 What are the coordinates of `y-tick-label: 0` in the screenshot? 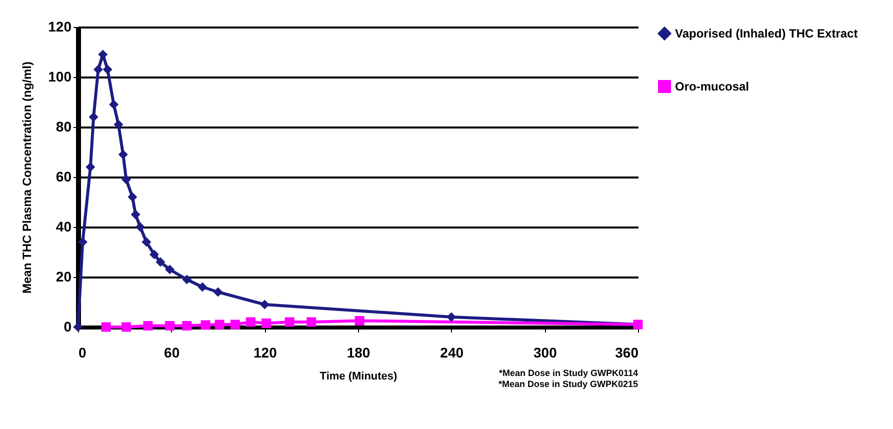 It's located at (68, 326).